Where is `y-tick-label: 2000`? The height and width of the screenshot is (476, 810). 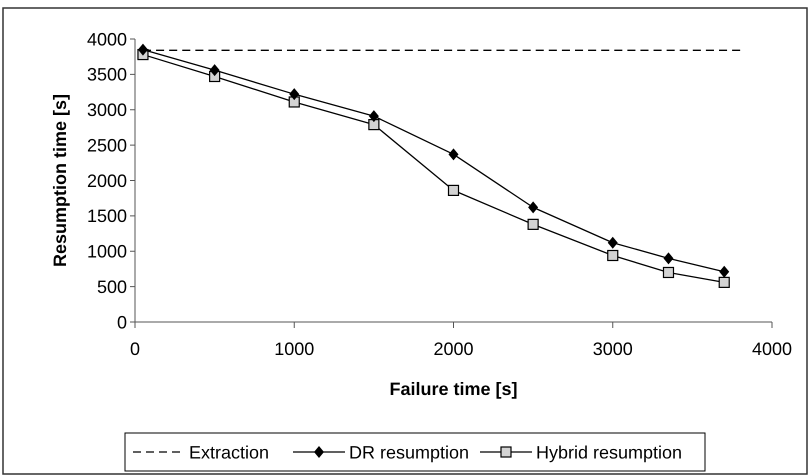
y-tick-label: 2000 is located at coordinates (106, 180).